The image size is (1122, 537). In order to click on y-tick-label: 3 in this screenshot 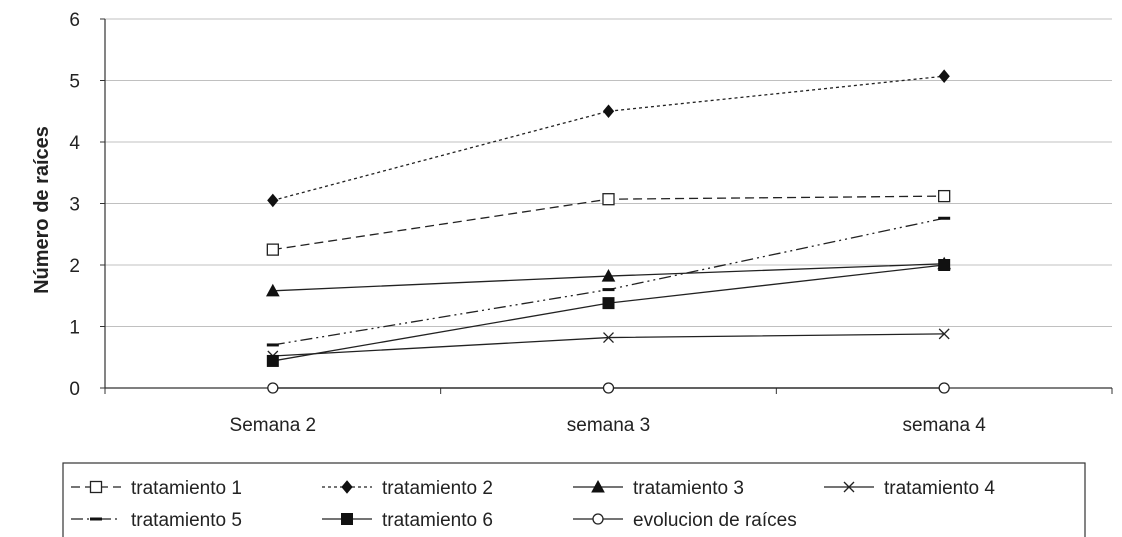, I will do `click(74, 205)`.